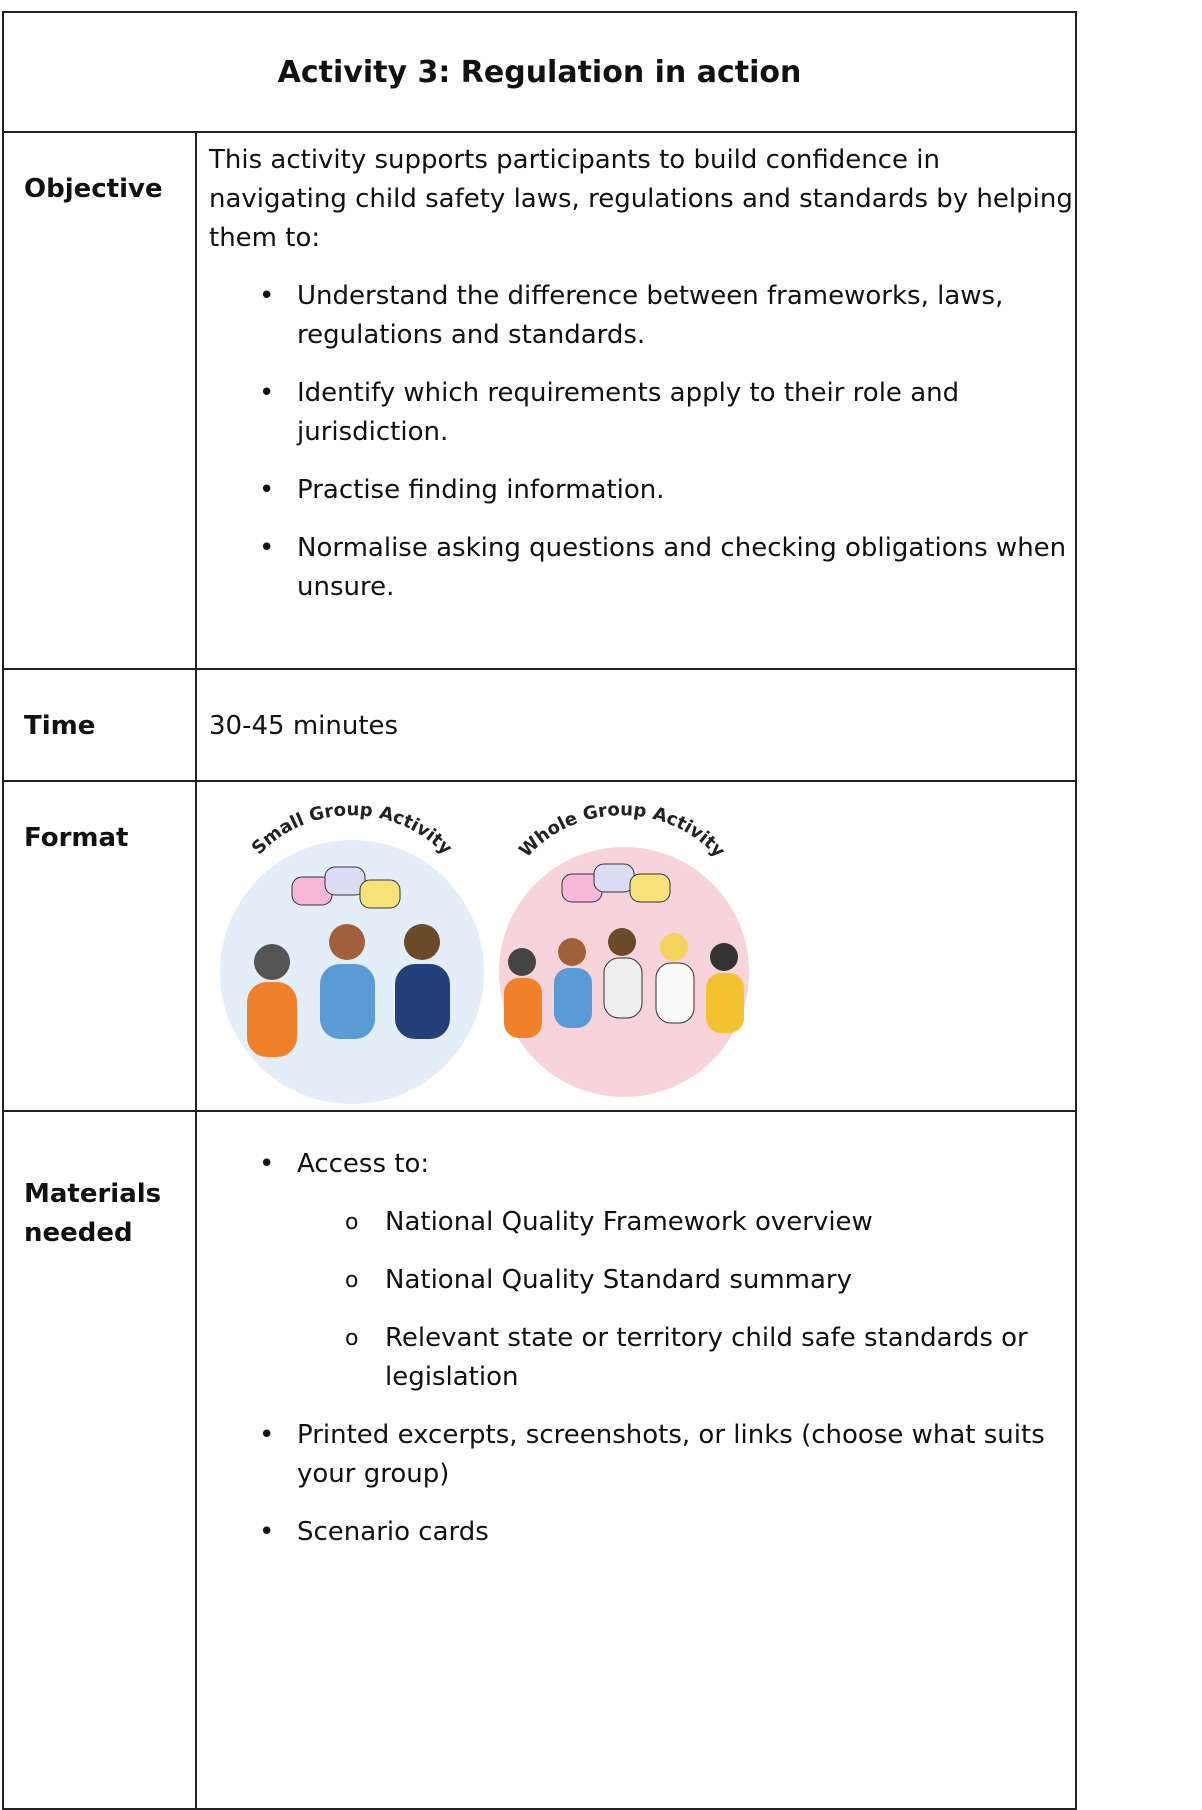 The height and width of the screenshot is (1810, 1202). I want to click on format-label: Format, so click(99, 946).